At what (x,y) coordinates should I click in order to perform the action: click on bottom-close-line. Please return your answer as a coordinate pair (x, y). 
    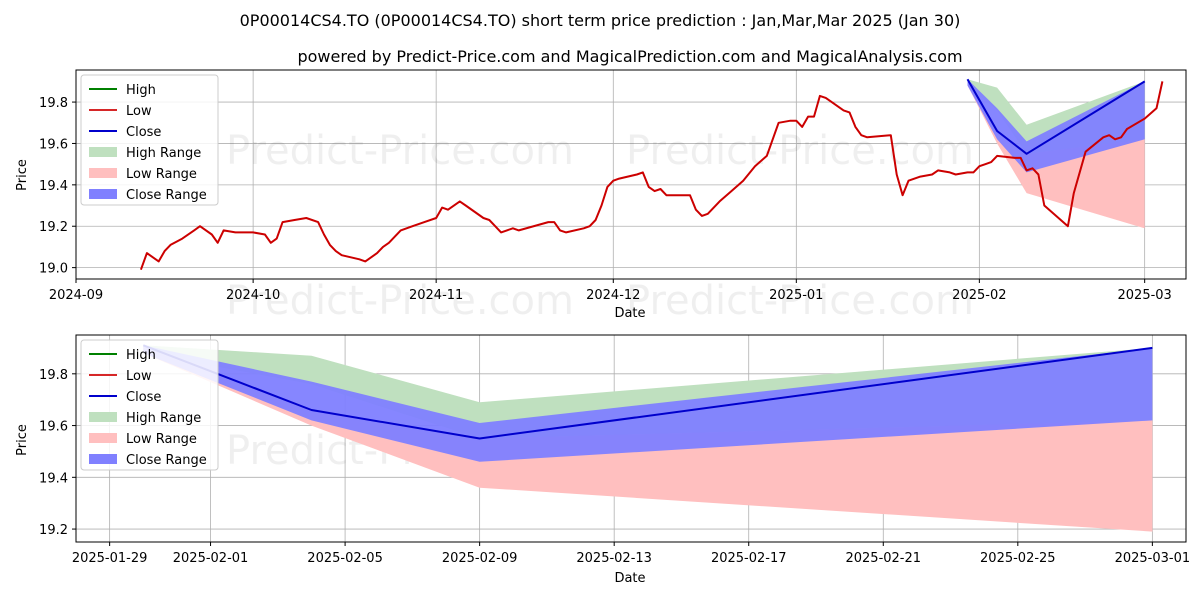
    Looking at the image, I should click on (647, 392).